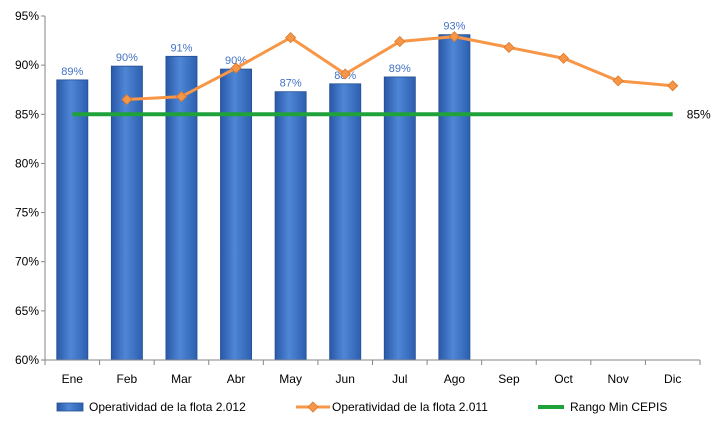  What do you see at coordinates (672, 379) in the screenshot?
I see `x-tick-label: Dic` at bounding box center [672, 379].